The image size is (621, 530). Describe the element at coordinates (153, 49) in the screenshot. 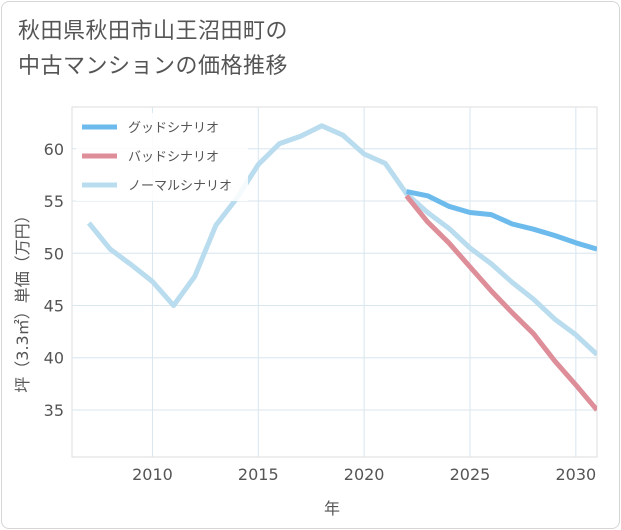

I see `chart-title: 秋田県秋田市山王沼田町の 中古マンションの価格推移` at that location.